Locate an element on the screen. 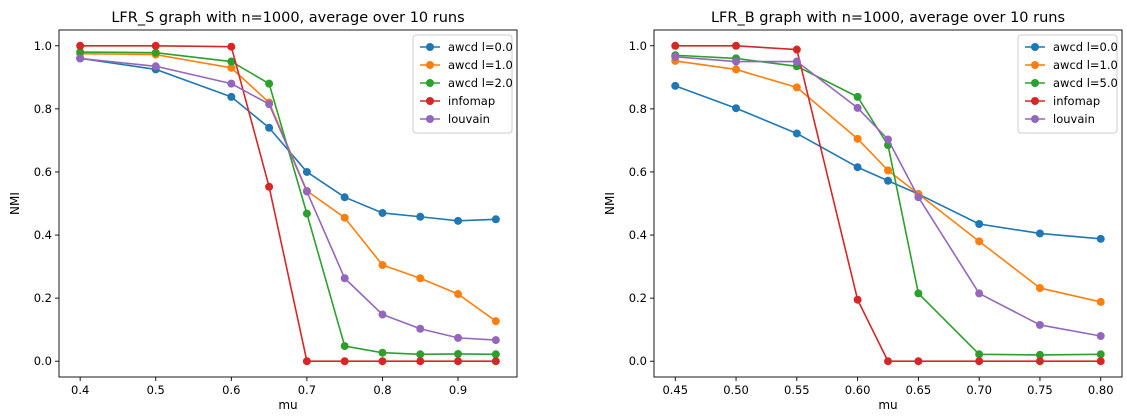 The image size is (1127, 418). legend-item: awcd l=1.0 is located at coordinates (466, 65).